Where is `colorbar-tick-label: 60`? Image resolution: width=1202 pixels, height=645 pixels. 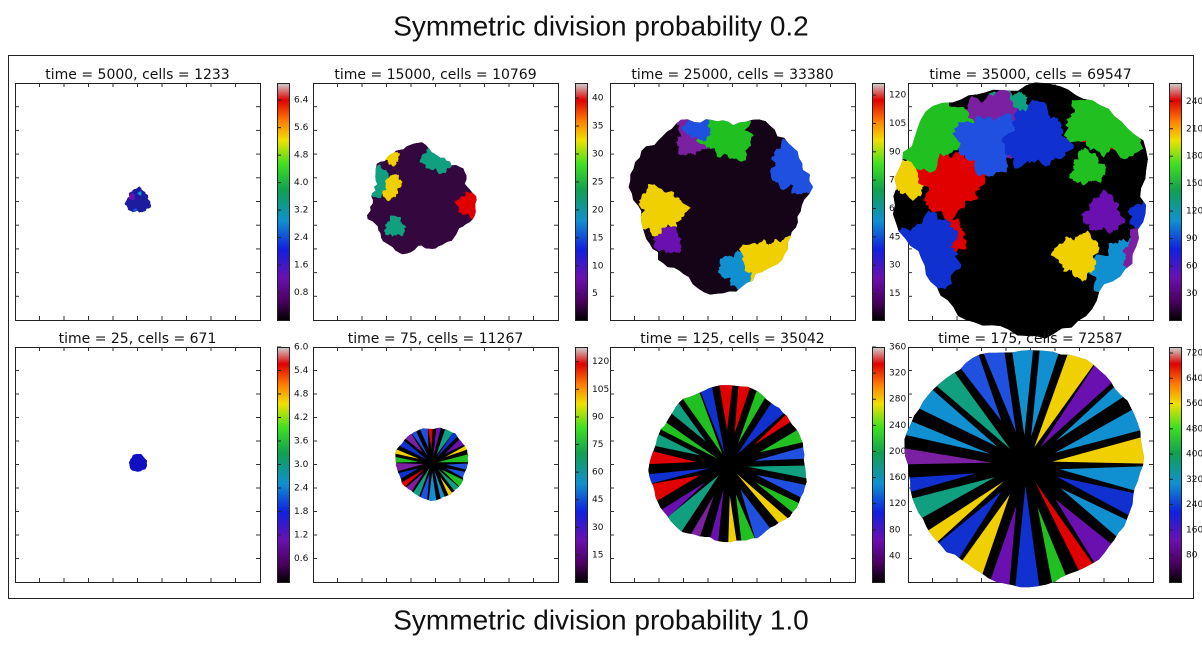
colorbar-tick-label: 60 is located at coordinates (598, 473).